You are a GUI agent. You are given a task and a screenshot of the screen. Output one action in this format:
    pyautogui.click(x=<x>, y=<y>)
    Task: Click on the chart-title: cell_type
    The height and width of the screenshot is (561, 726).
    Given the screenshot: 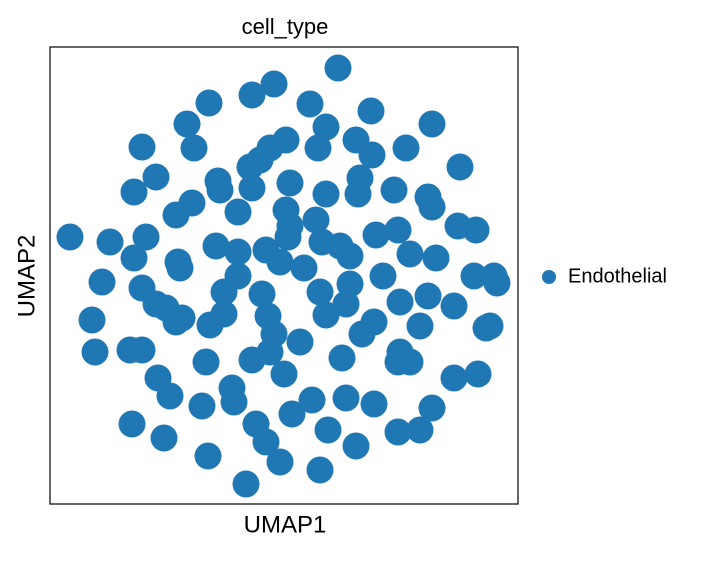 What is the action you would take?
    pyautogui.click(x=285, y=26)
    